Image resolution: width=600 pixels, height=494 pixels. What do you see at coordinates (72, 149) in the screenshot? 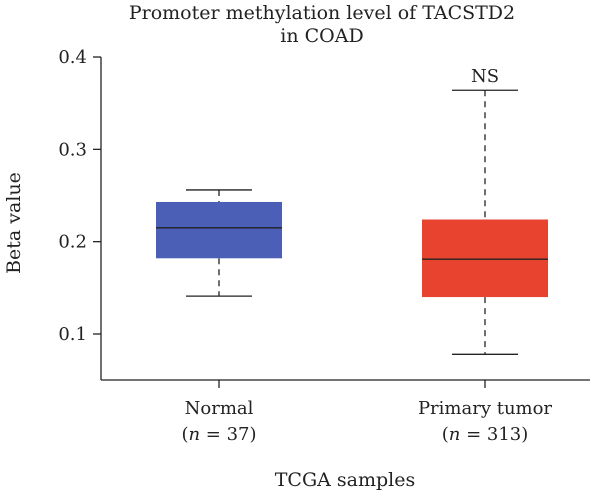
I see `y-tick-label: 0.3` at bounding box center [72, 149].